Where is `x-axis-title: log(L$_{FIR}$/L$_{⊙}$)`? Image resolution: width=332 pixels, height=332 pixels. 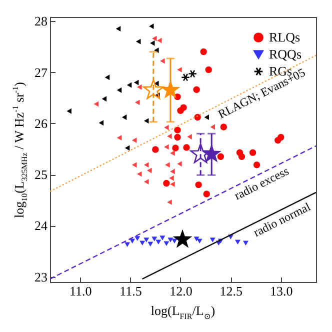 x-axis-title: log(L$_{FIR}$/L$_{⊙}$) is located at coordinates (183, 312).